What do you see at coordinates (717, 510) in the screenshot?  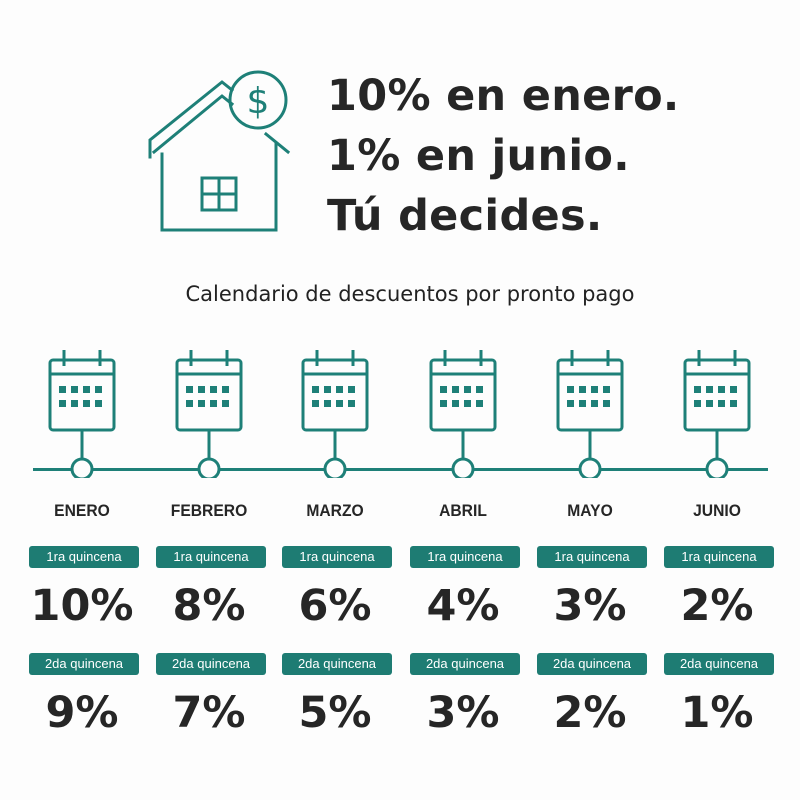 I see `month-name: JUNIO` at bounding box center [717, 510].